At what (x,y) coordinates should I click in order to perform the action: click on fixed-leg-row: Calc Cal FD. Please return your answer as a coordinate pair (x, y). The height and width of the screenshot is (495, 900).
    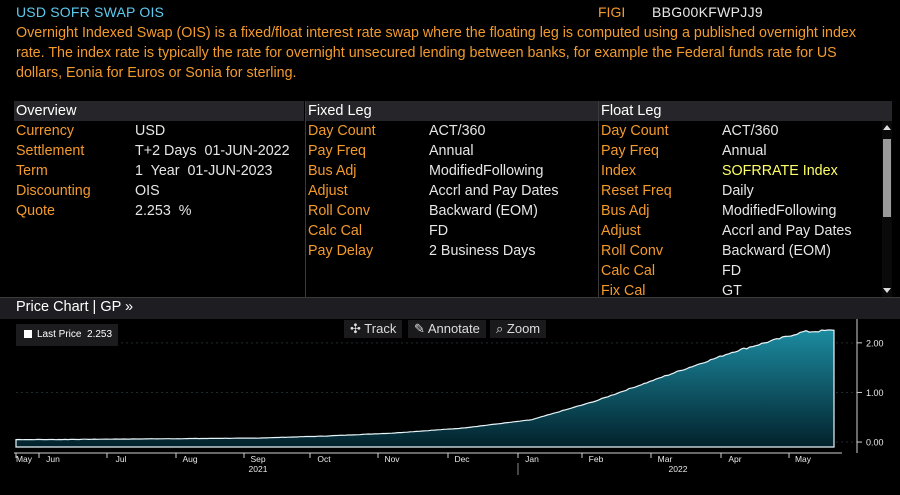
    Looking at the image, I should click on (452, 231).